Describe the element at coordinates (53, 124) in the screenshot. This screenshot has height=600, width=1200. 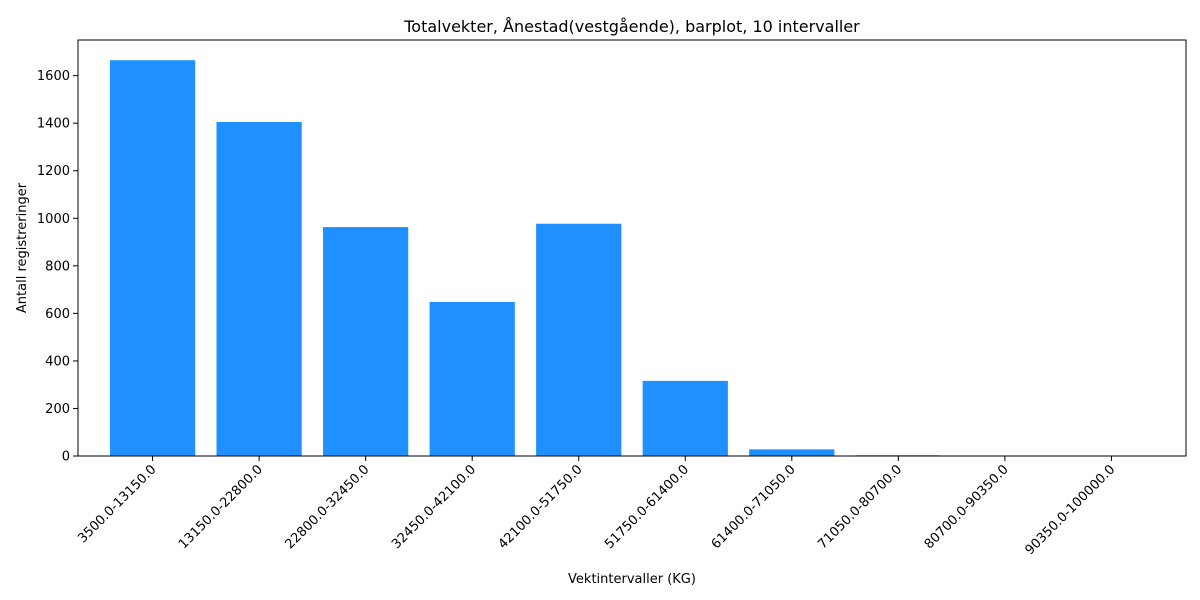
I see `y-tick-label: 1400` at that location.